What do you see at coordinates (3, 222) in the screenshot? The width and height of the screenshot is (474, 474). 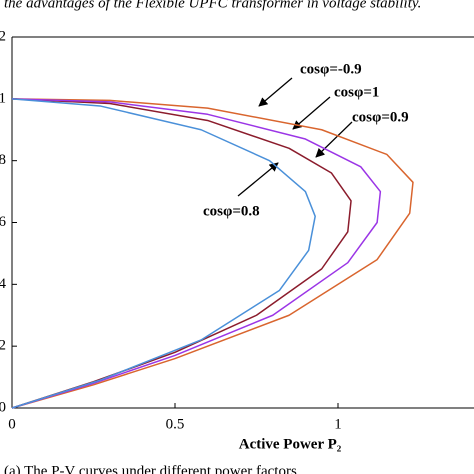 I see `y-tick-label: 0.6` at bounding box center [3, 222].